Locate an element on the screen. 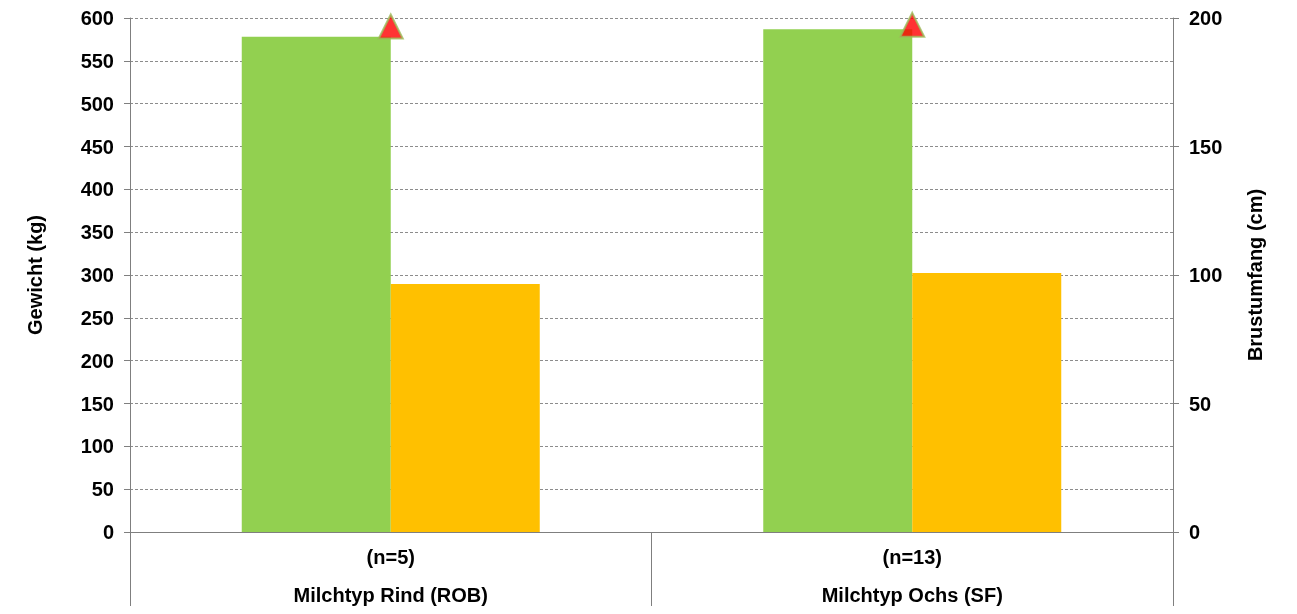 Image resolution: width=1297 pixels, height=614 pixels. y-tick-label: 250 is located at coordinates (97, 317).